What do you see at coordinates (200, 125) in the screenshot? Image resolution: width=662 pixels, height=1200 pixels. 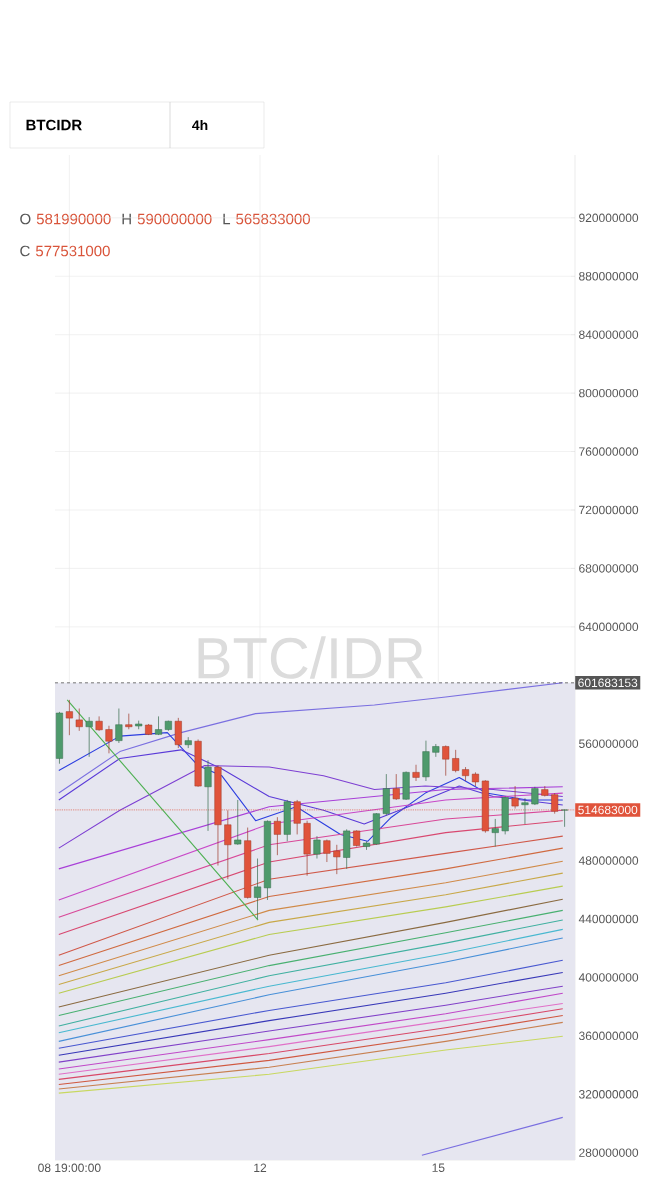 I see `text: 4h` at bounding box center [200, 125].